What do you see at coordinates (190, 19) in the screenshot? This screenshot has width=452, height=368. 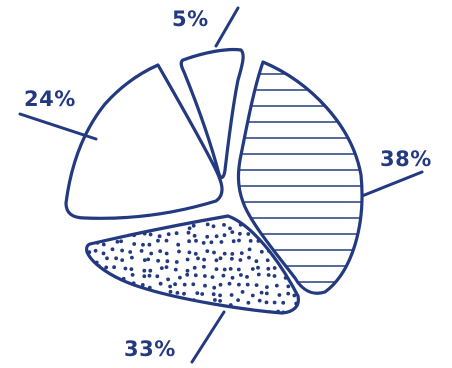 I see `slice-label: 5%` at bounding box center [190, 19].